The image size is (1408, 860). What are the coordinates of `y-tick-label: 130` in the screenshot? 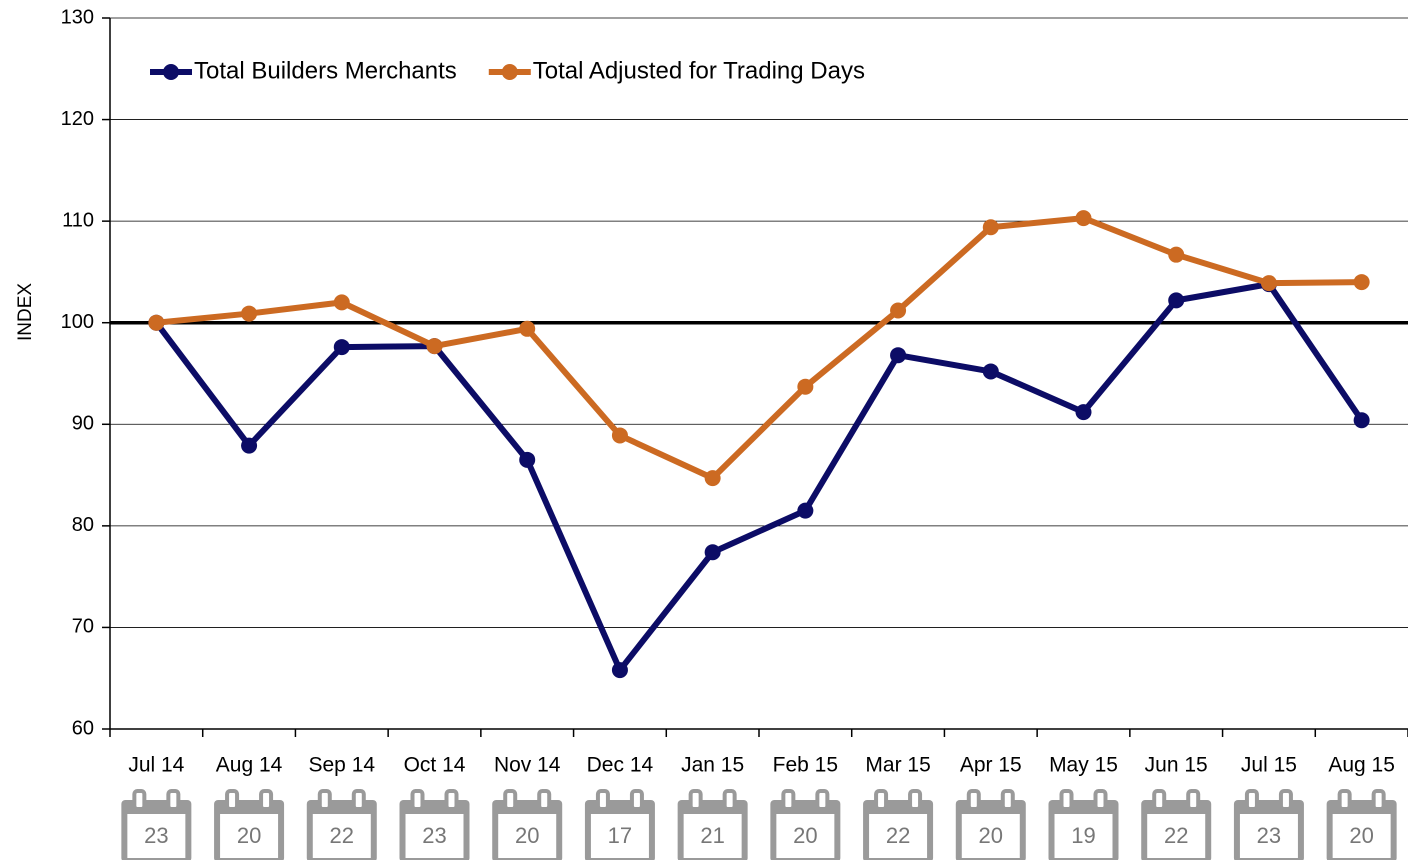 It's located at (77, 17).